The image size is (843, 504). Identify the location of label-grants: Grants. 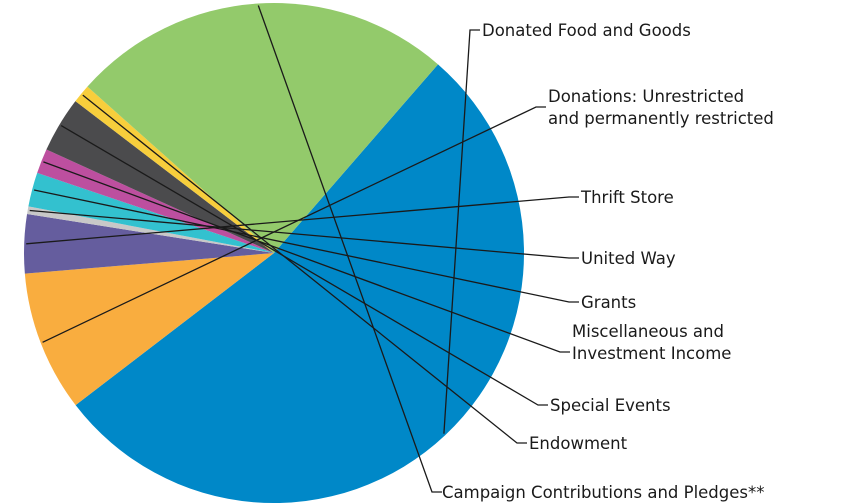
(608, 302).